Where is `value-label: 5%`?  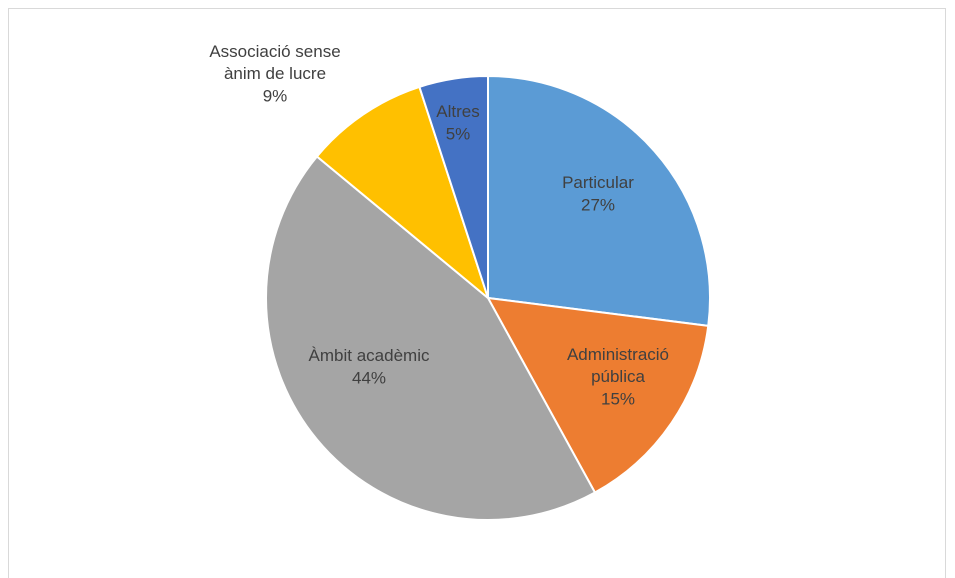
value-label: 5% is located at coordinates (458, 133).